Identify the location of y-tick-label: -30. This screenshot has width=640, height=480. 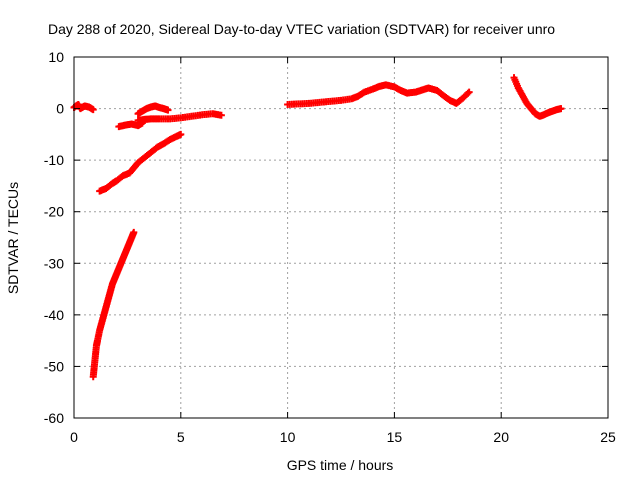
(54, 263).